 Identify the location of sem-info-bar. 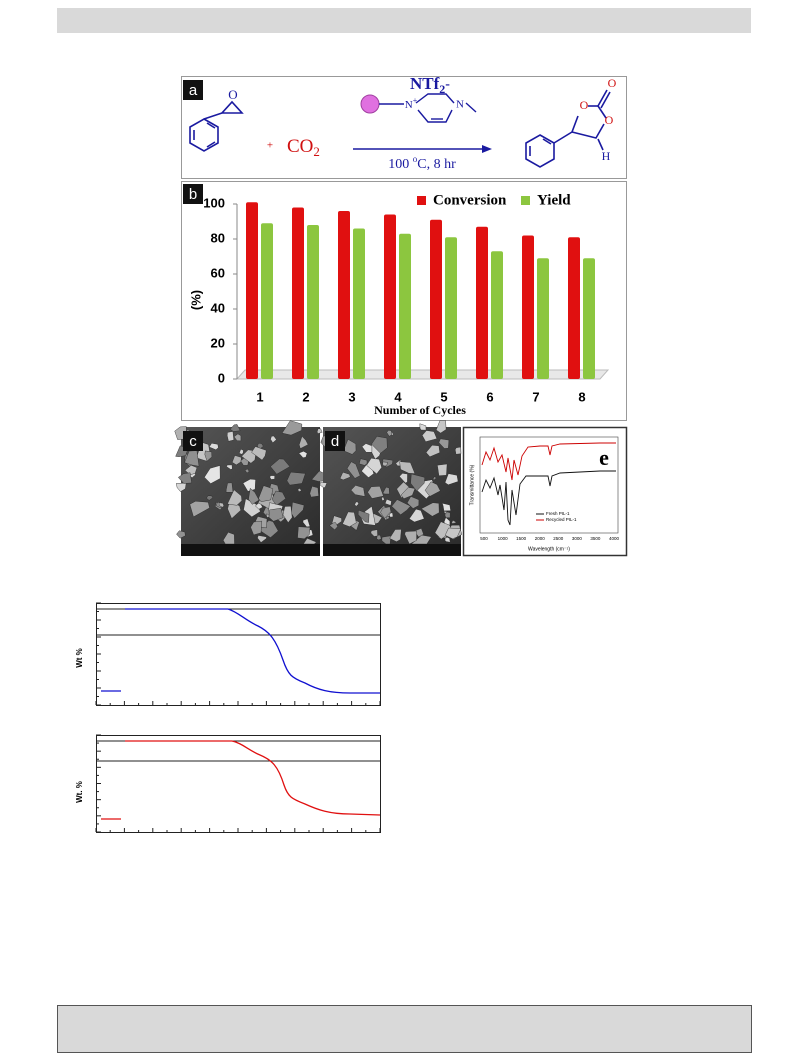
(392, 550).